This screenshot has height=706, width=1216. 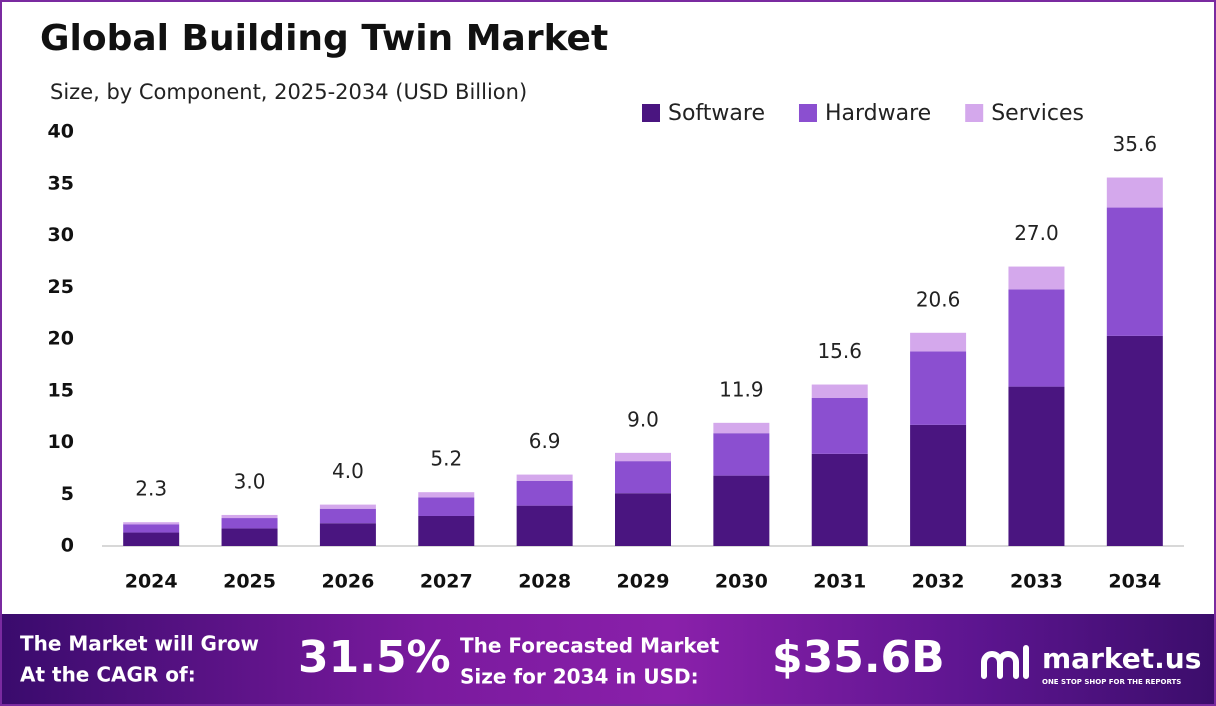 What do you see at coordinates (61, 132) in the screenshot?
I see `y-tick-label: 40` at bounding box center [61, 132].